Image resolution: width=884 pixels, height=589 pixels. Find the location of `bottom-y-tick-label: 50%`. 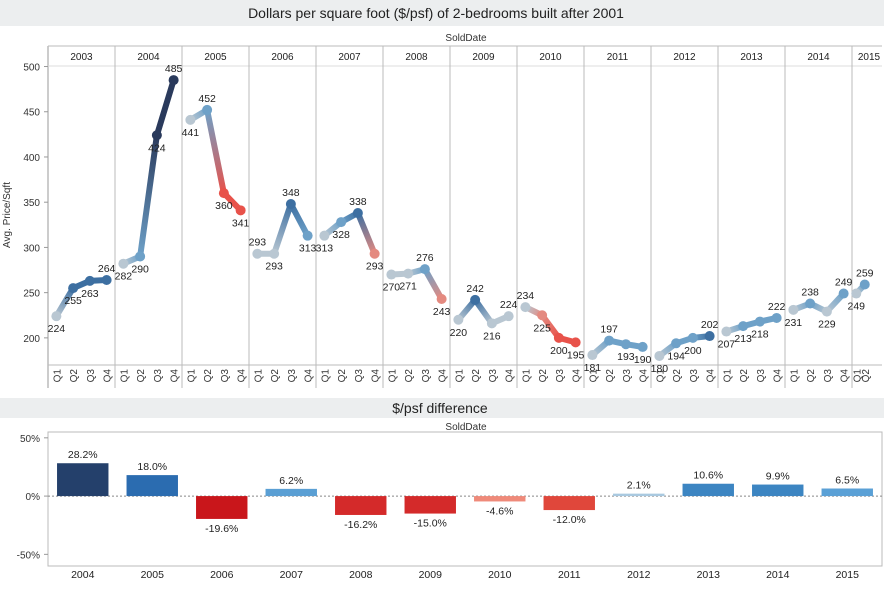

bottom-y-tick-label: 50% is located at coordinates (30, 439).